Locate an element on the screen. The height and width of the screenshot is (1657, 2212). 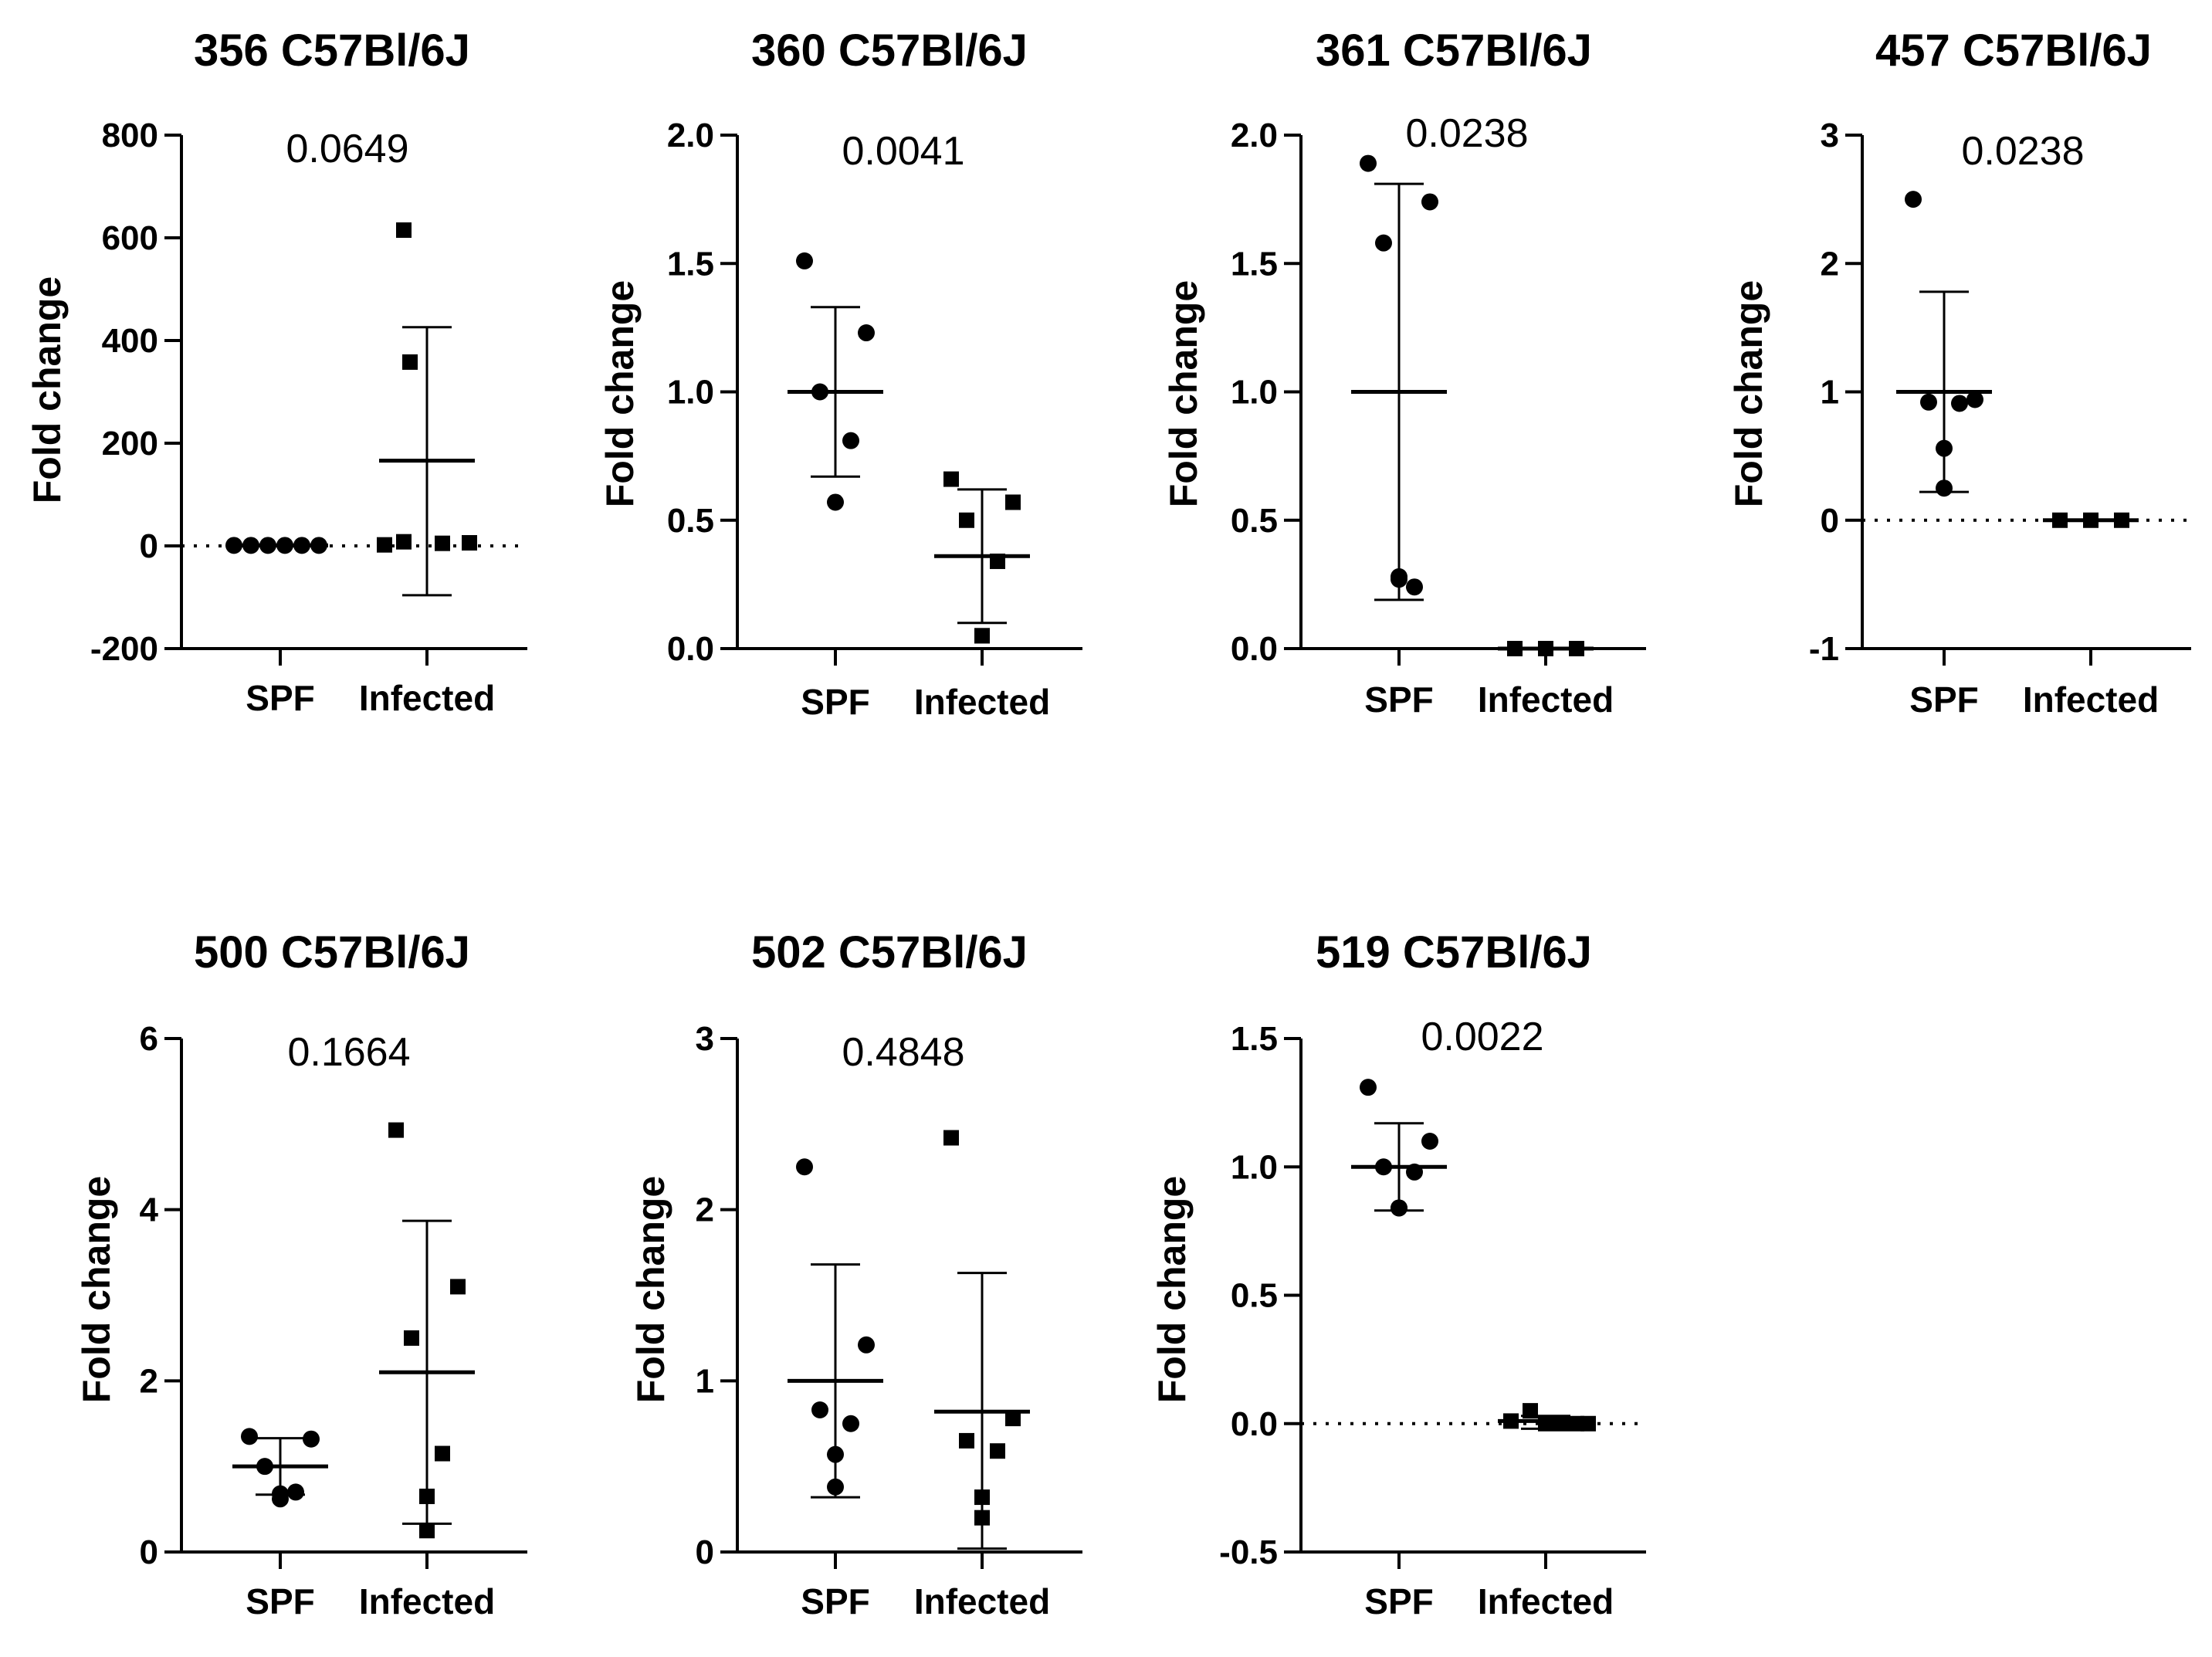
panel-title: 519 C57Bl/6J is located at coordinates (1454, 952).